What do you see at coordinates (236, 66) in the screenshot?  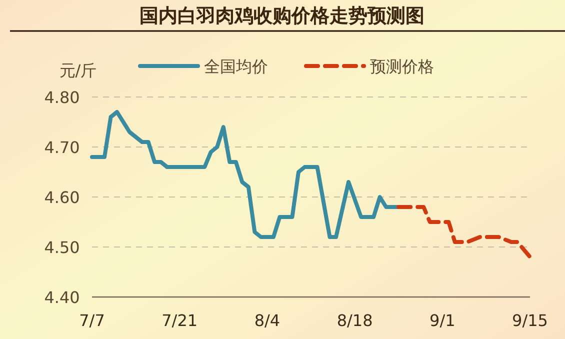 I see `legend-label: 全国均价` at bounding box center [236, 66].